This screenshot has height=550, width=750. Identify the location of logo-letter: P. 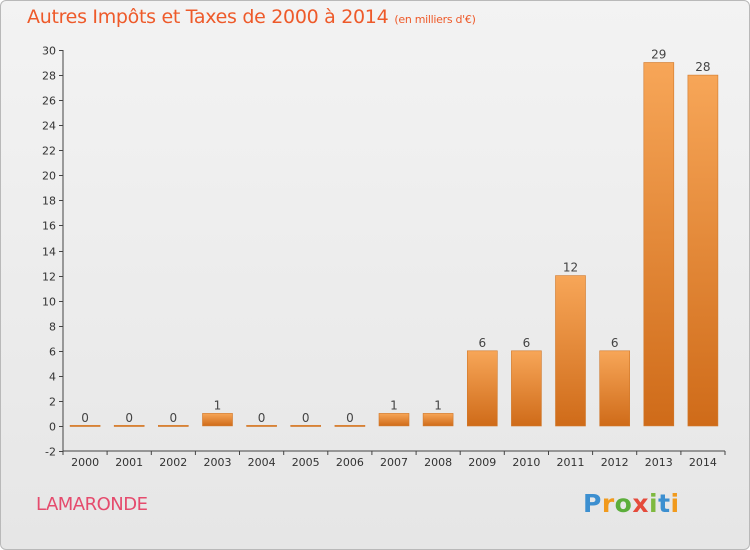
(592, 503).